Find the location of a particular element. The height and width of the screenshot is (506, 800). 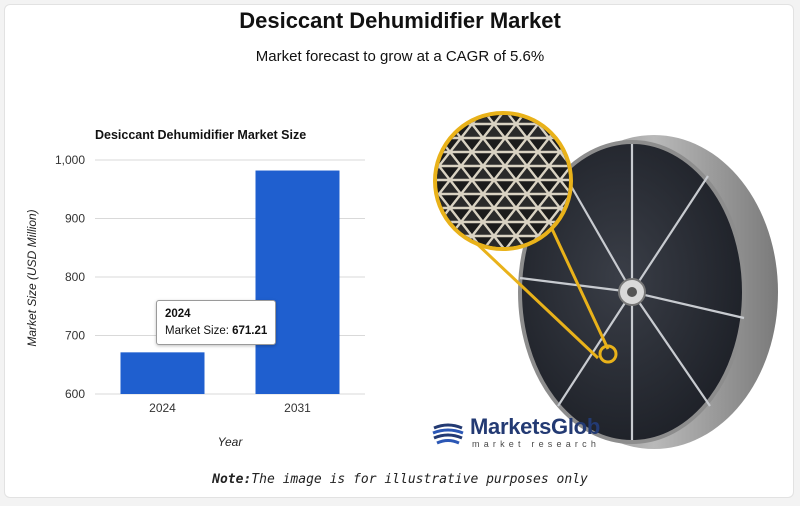

bar-2024 is located at coordinates (162, 373).